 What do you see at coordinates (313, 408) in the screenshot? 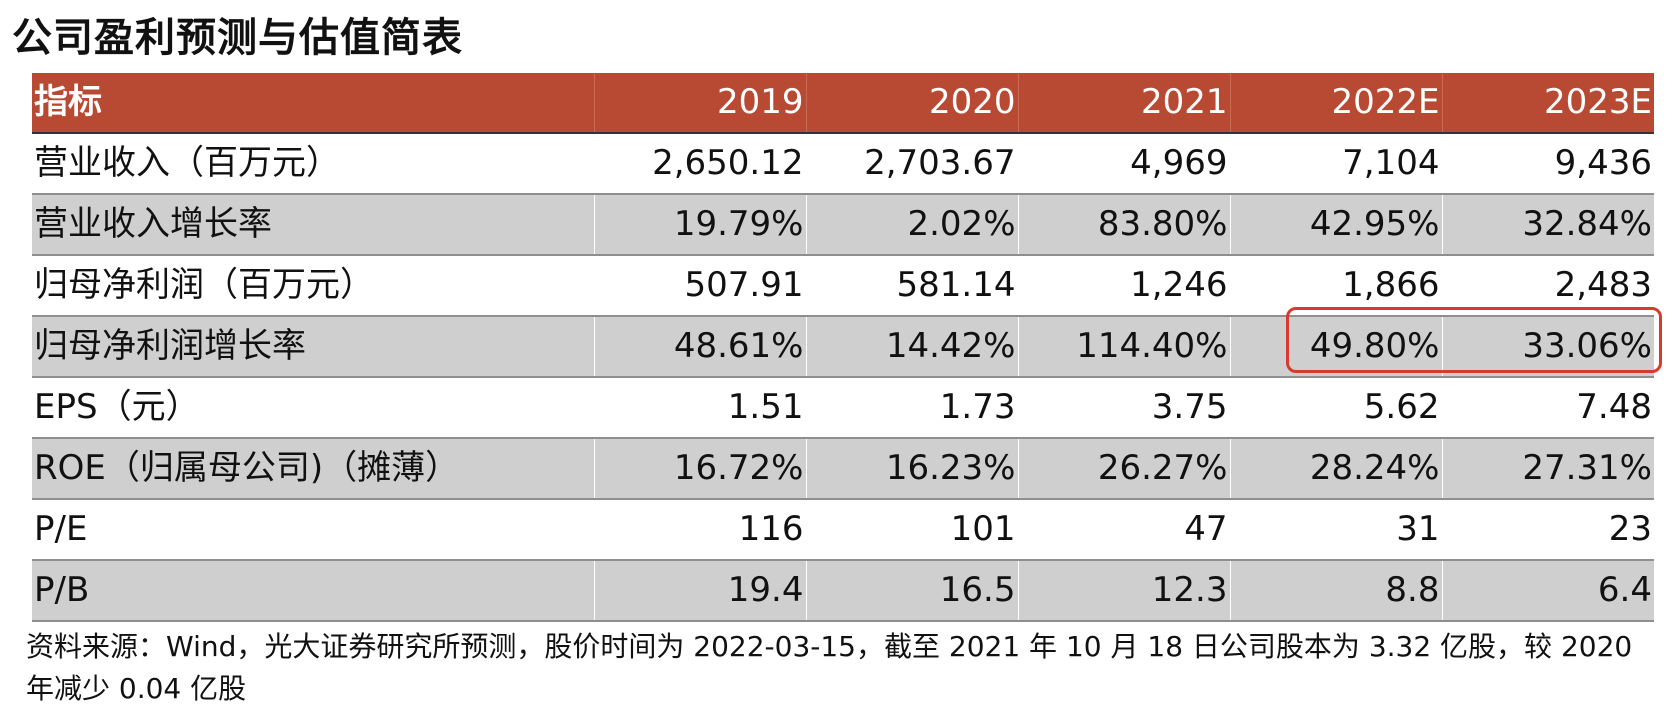
I see `row-label: EPS（元）` at bounding box center [313, 408].